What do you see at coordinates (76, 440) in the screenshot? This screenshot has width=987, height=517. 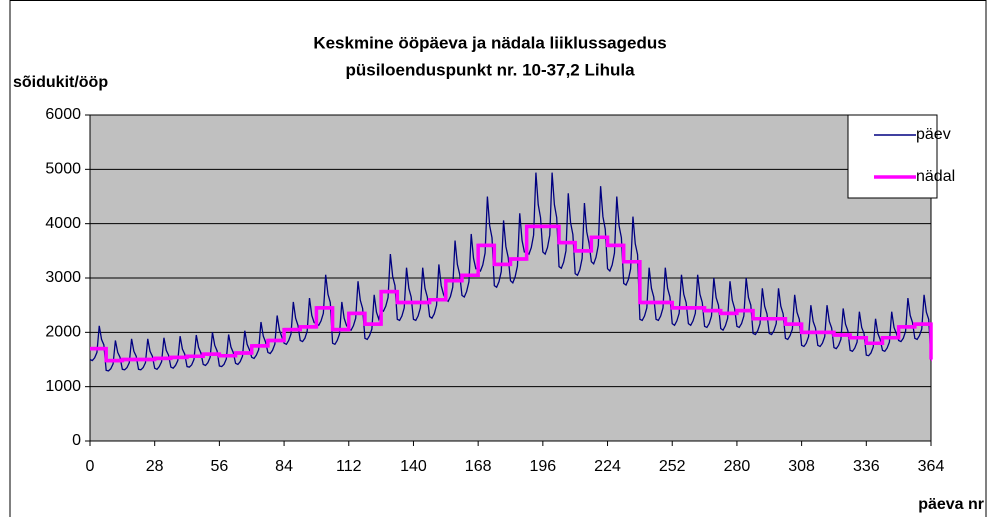 I see `y-tick-label: 0` at bounding box center [76, 440].